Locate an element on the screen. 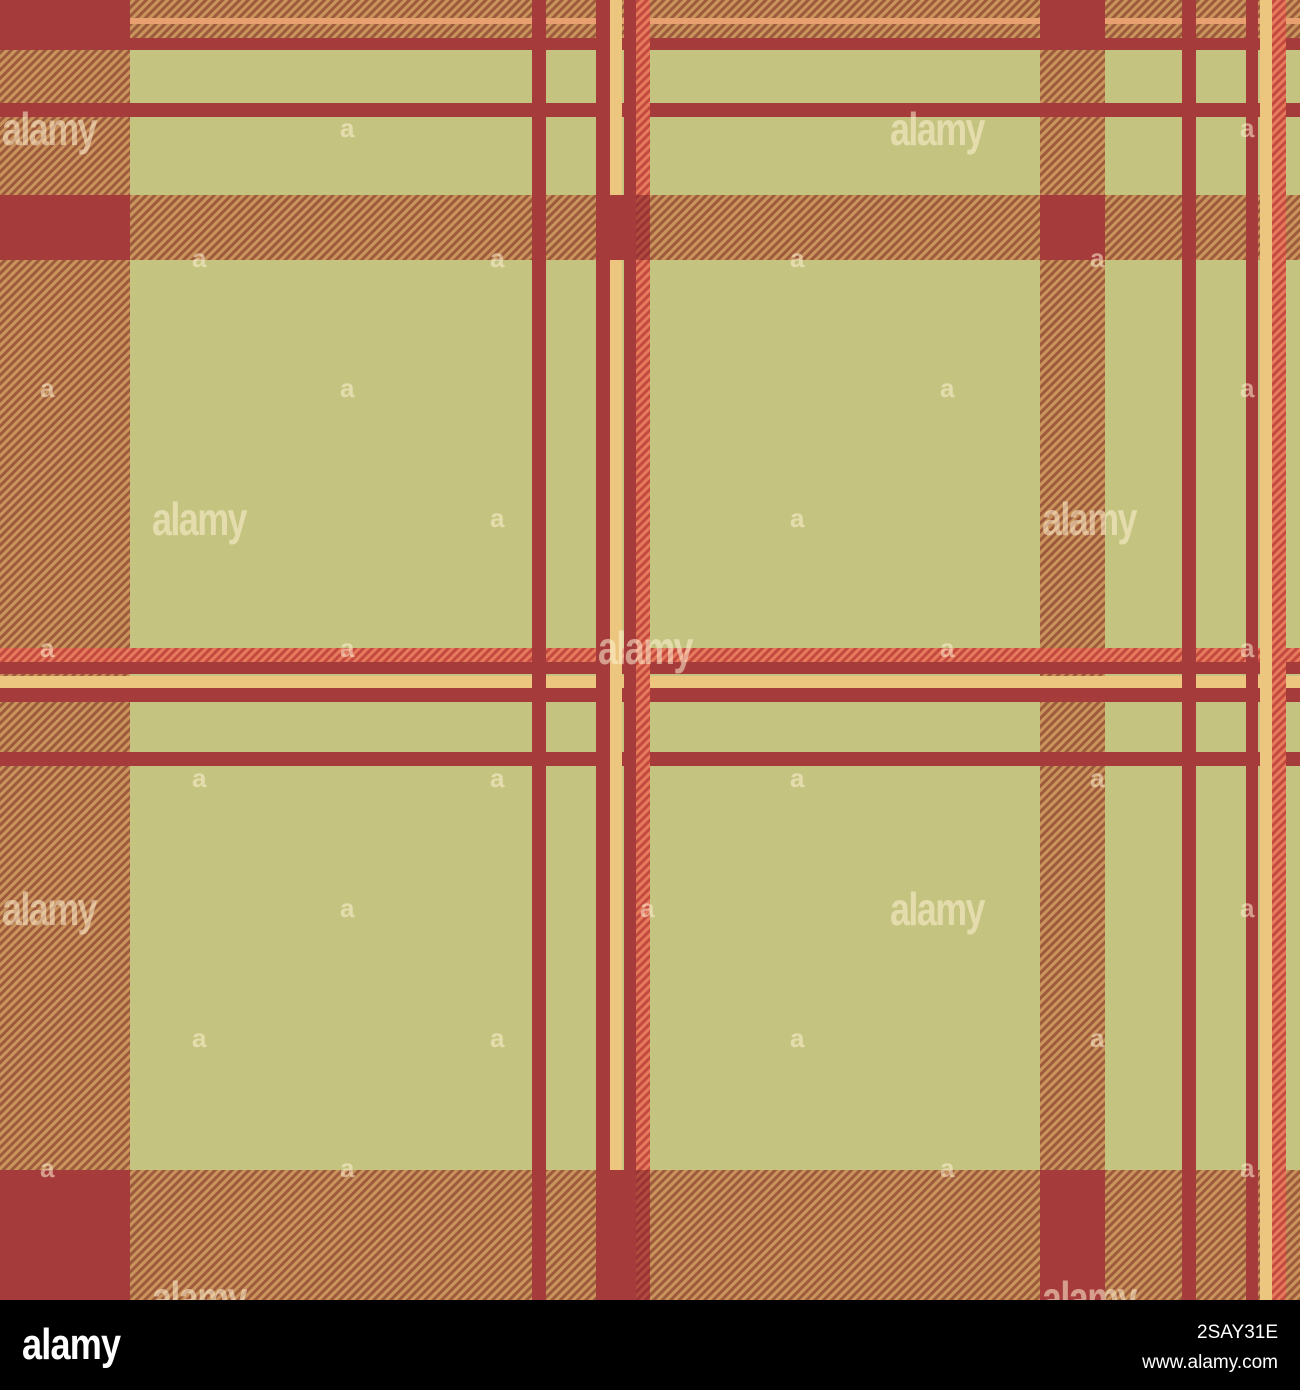 The height and width of the screenshot is (1390, 1300). image-id-label: 2SAY31E is located at coordinates (1237, 1332).